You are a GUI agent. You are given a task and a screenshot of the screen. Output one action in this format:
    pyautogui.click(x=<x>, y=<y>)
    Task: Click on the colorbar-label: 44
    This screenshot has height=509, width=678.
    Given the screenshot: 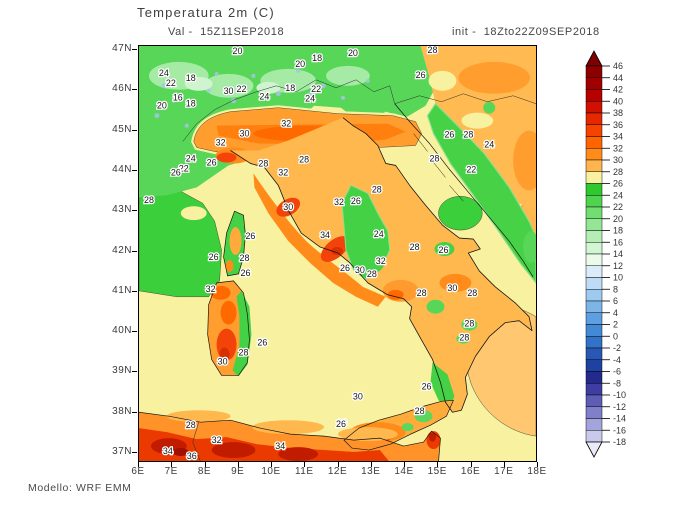 What is the action you would take?
    pyautogui.click(x=618, y=78)
    